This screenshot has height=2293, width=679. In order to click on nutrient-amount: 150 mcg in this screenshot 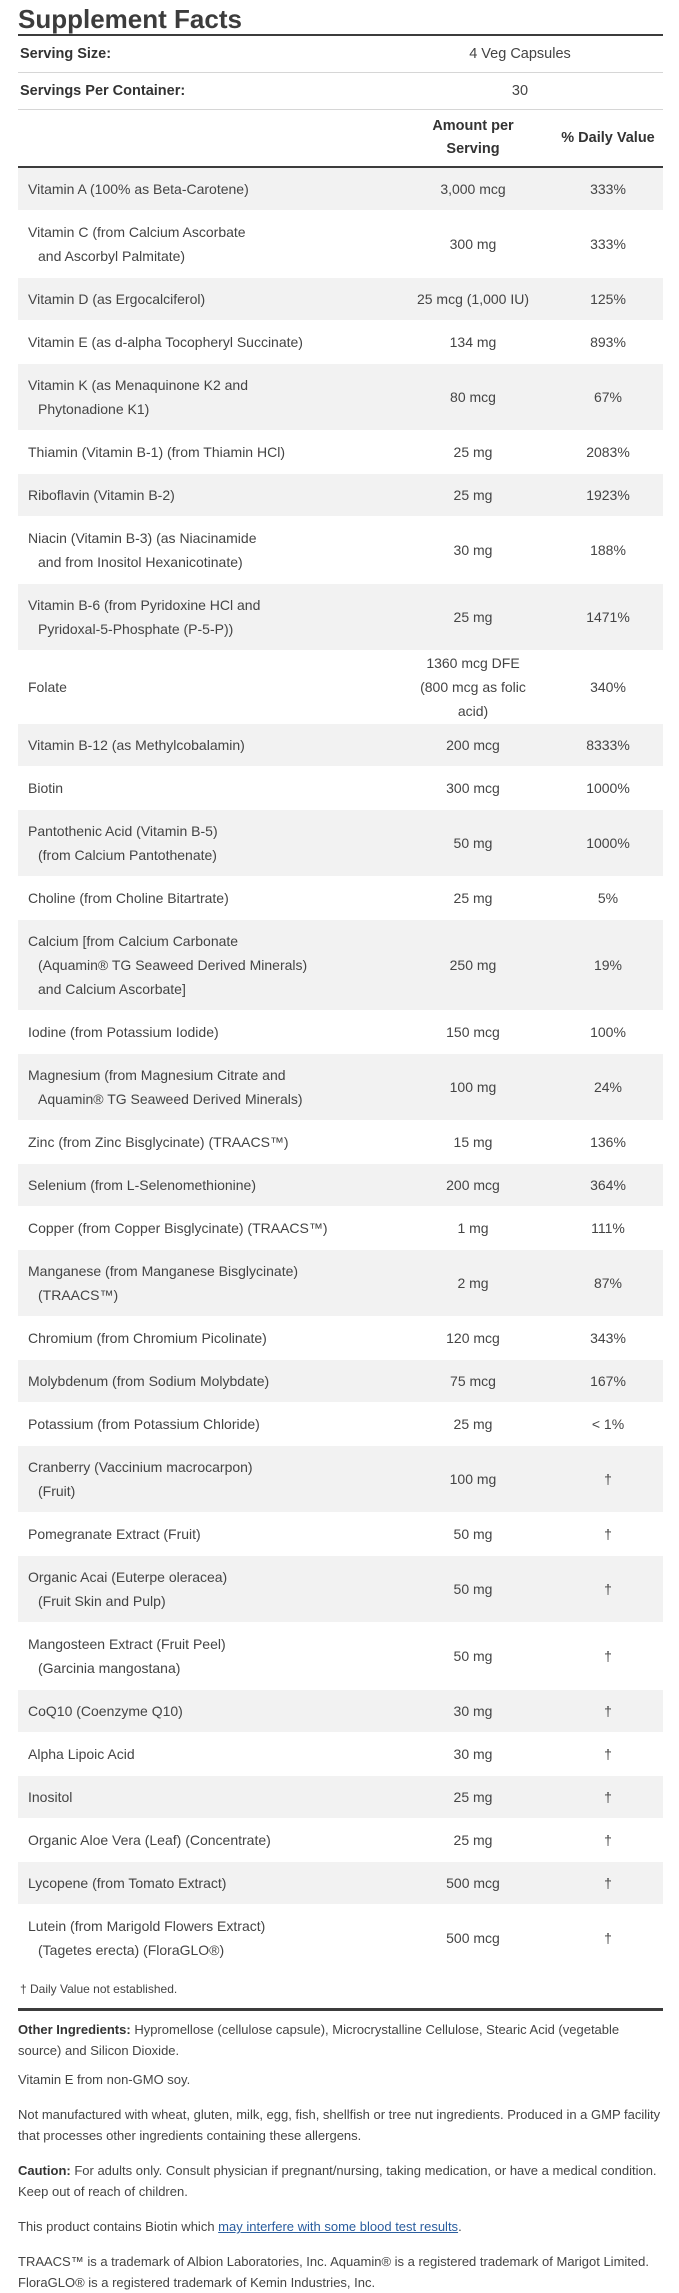, I will do `click(473, 1032)`.